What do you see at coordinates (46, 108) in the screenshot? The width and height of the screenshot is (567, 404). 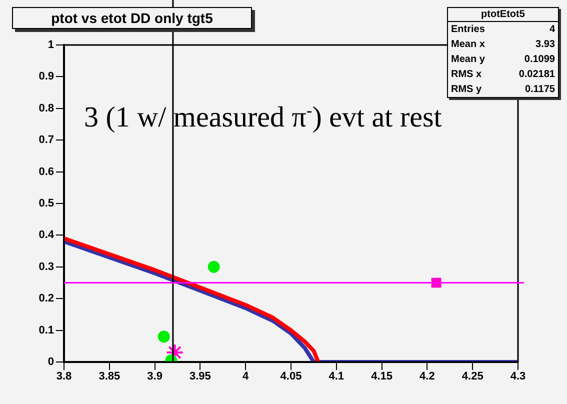 I see `y-tick-label: 0.8` at bounding box center [46, 108].